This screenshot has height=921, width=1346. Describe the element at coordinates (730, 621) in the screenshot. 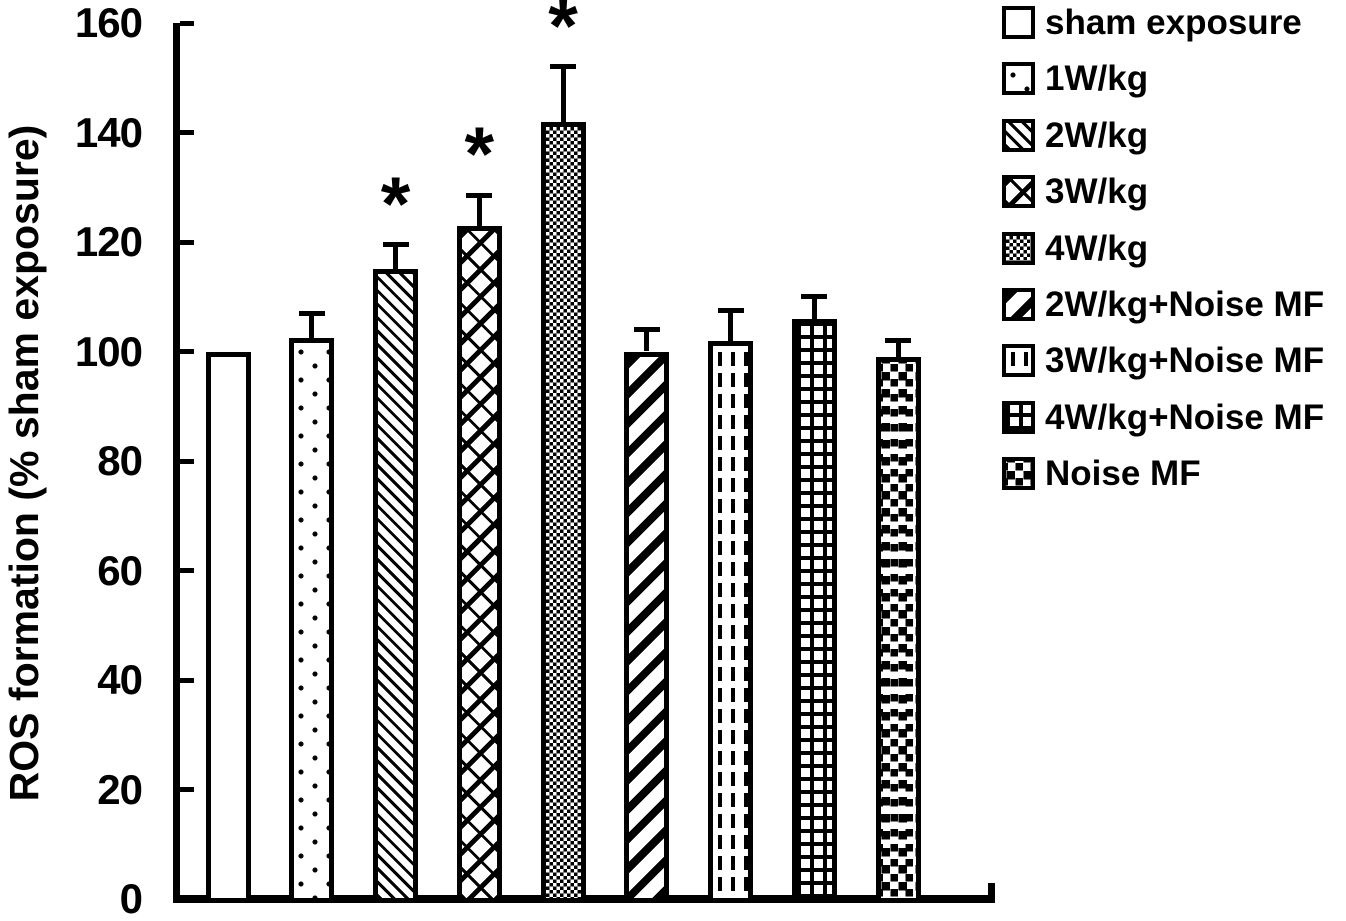

I see `bar-3w-kg-noise-mf` at that location.